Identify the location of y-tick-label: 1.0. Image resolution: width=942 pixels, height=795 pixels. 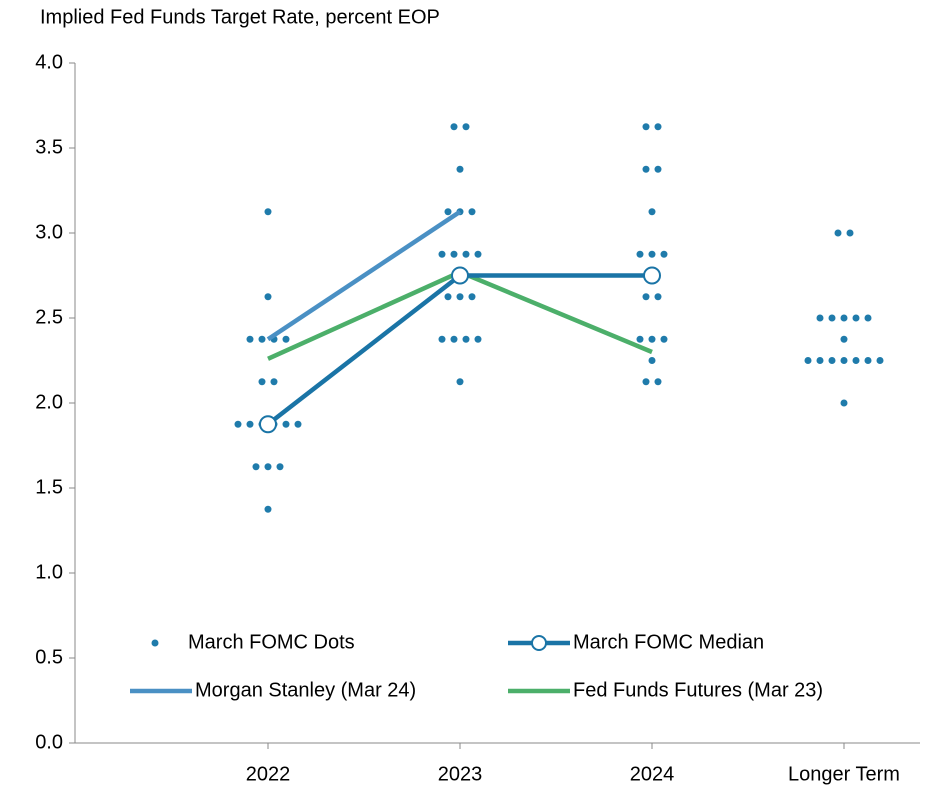
(49, 572).